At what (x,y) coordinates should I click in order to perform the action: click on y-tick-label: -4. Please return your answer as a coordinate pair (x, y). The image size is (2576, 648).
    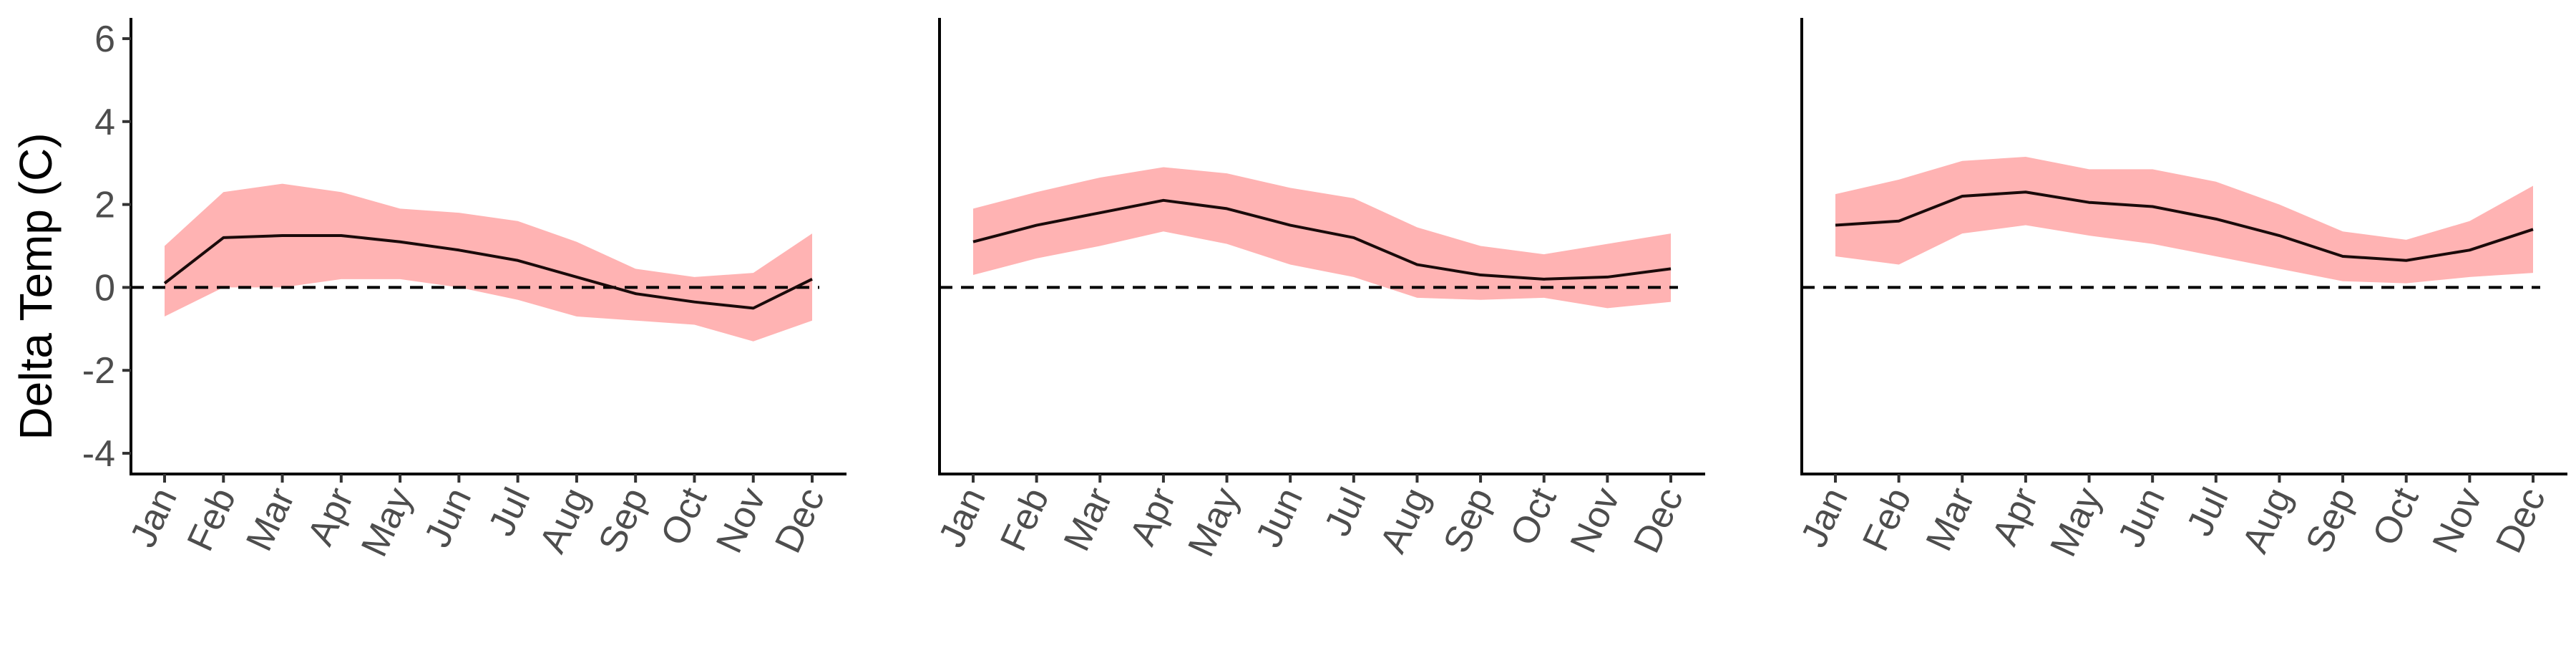
    Looking at the image, I should click on (98, 454).